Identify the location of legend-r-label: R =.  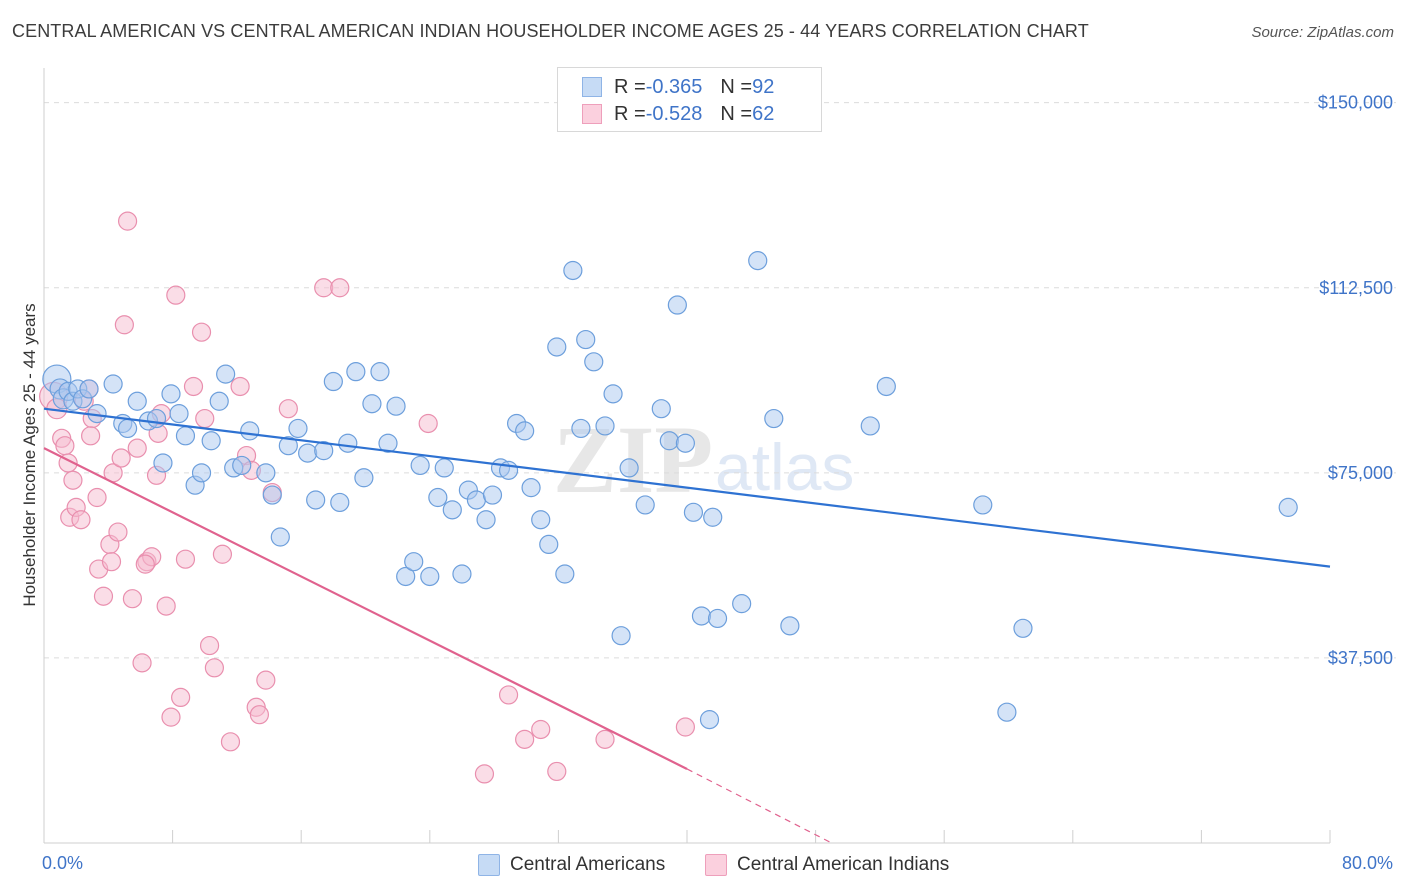
(630, 86).